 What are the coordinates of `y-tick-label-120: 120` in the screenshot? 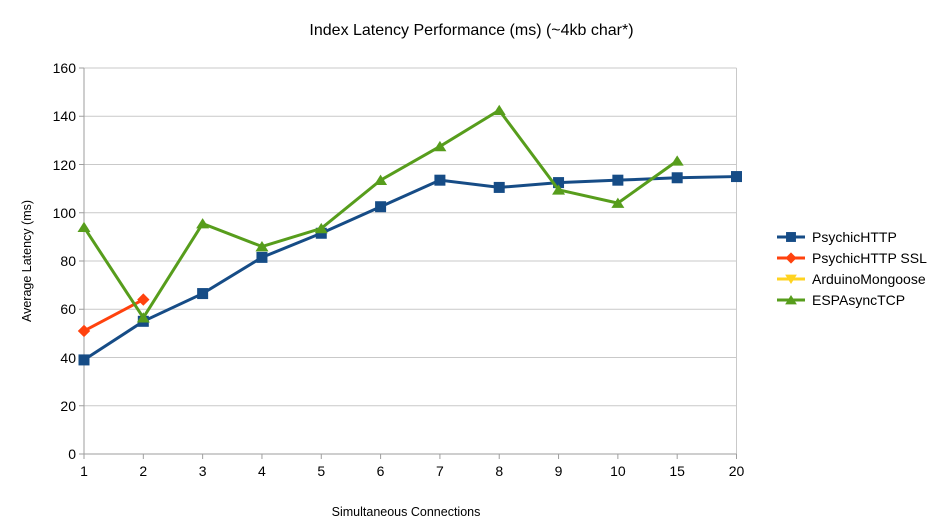 It's located at (64, 164).